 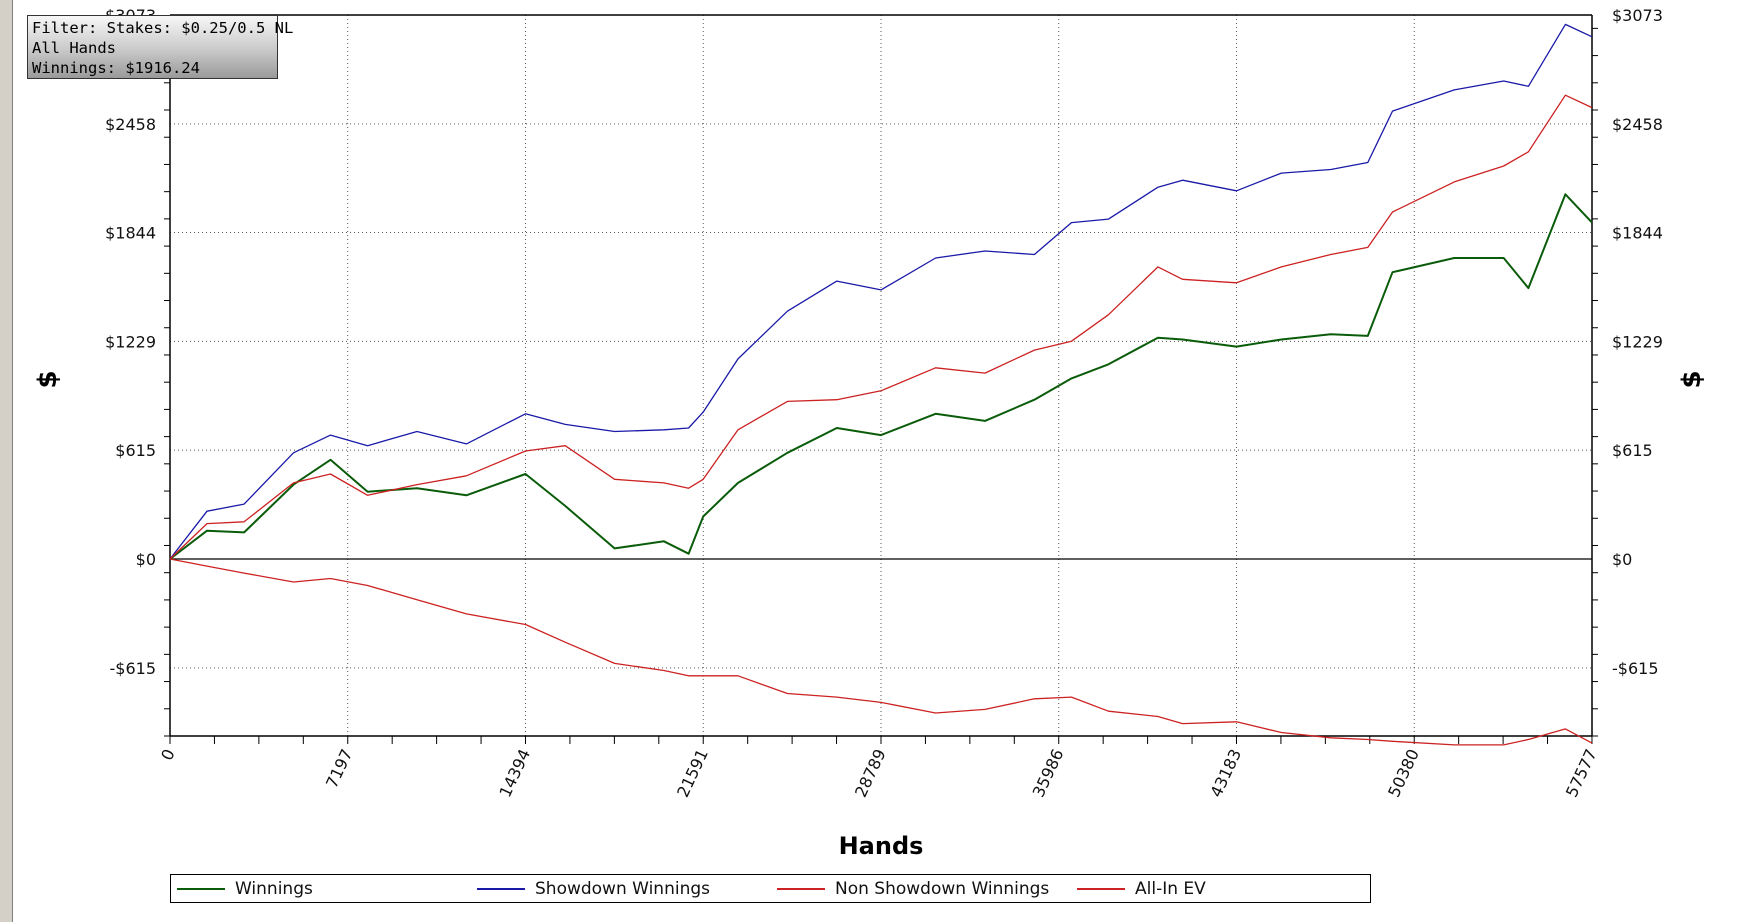 I want to click on x-axis-title: Hands, so click(x=881, y=846).